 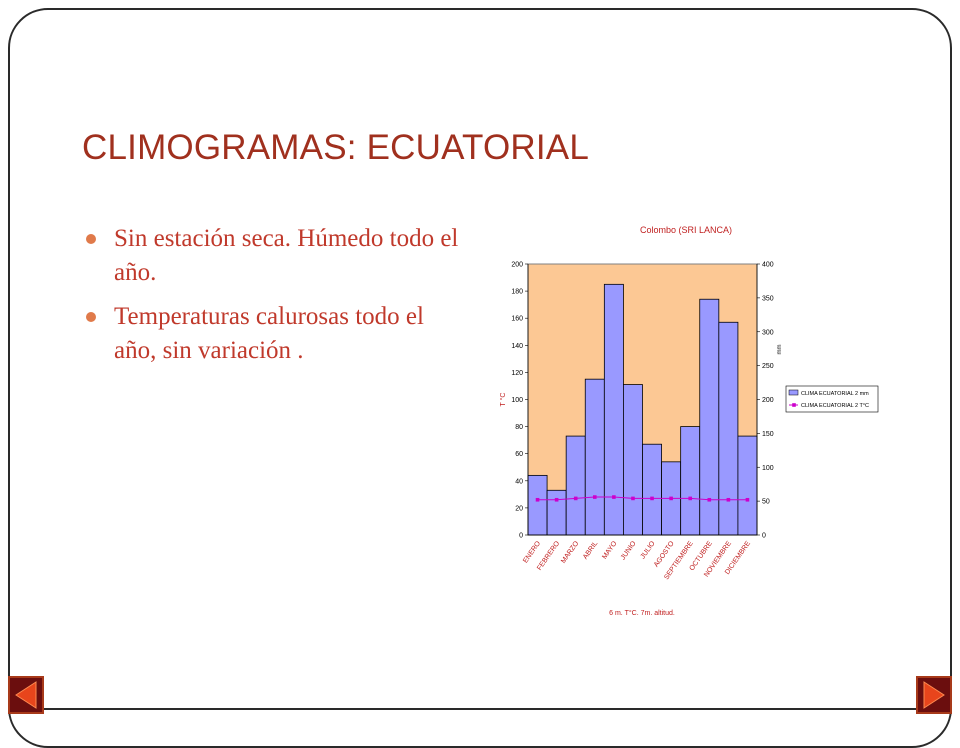 What do you see at coordinates (519, 481) in the screenshot?
I see `left-tick-label: 40` at bounding box center [519, 481].